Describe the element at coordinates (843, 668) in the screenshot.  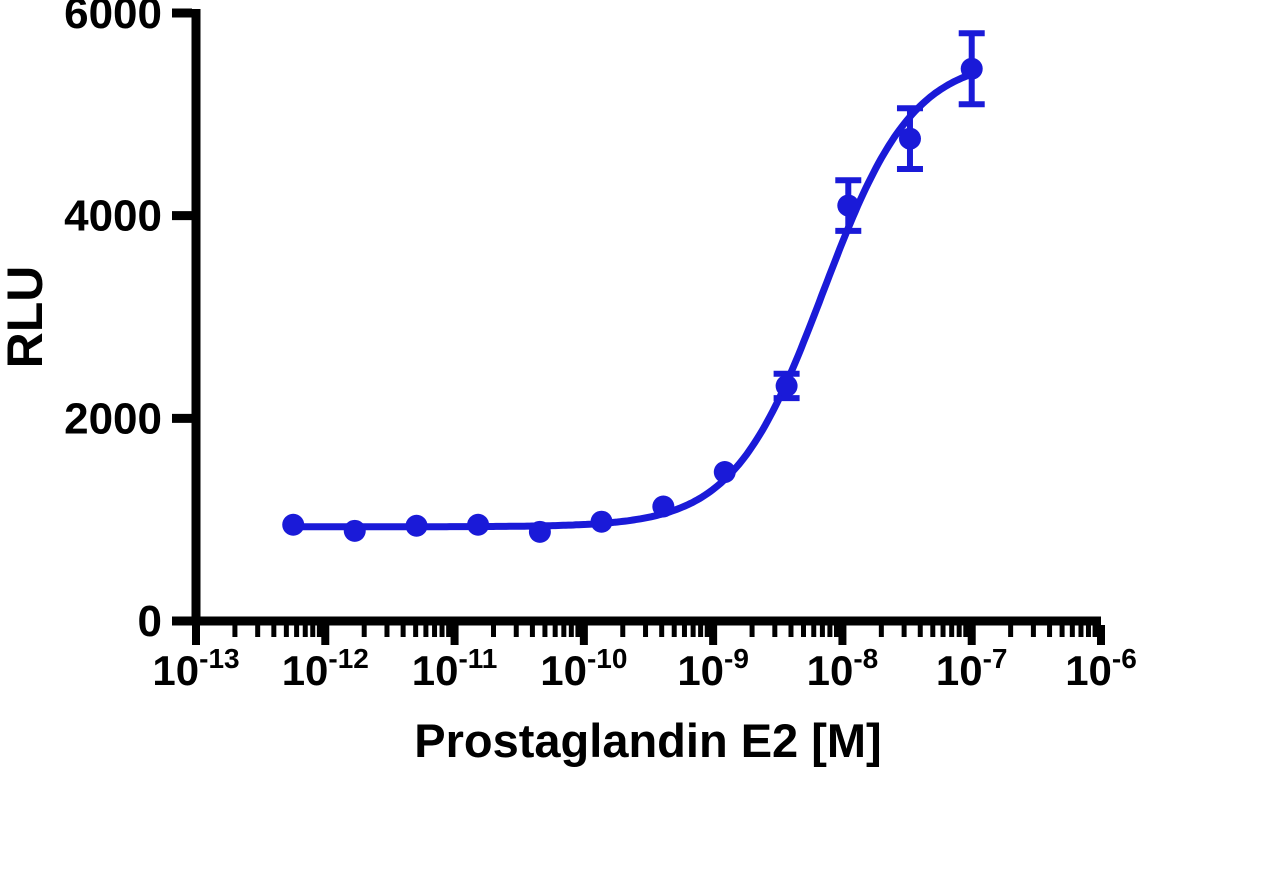
I see `x-tick-label: 10⁻⁸` at that location.